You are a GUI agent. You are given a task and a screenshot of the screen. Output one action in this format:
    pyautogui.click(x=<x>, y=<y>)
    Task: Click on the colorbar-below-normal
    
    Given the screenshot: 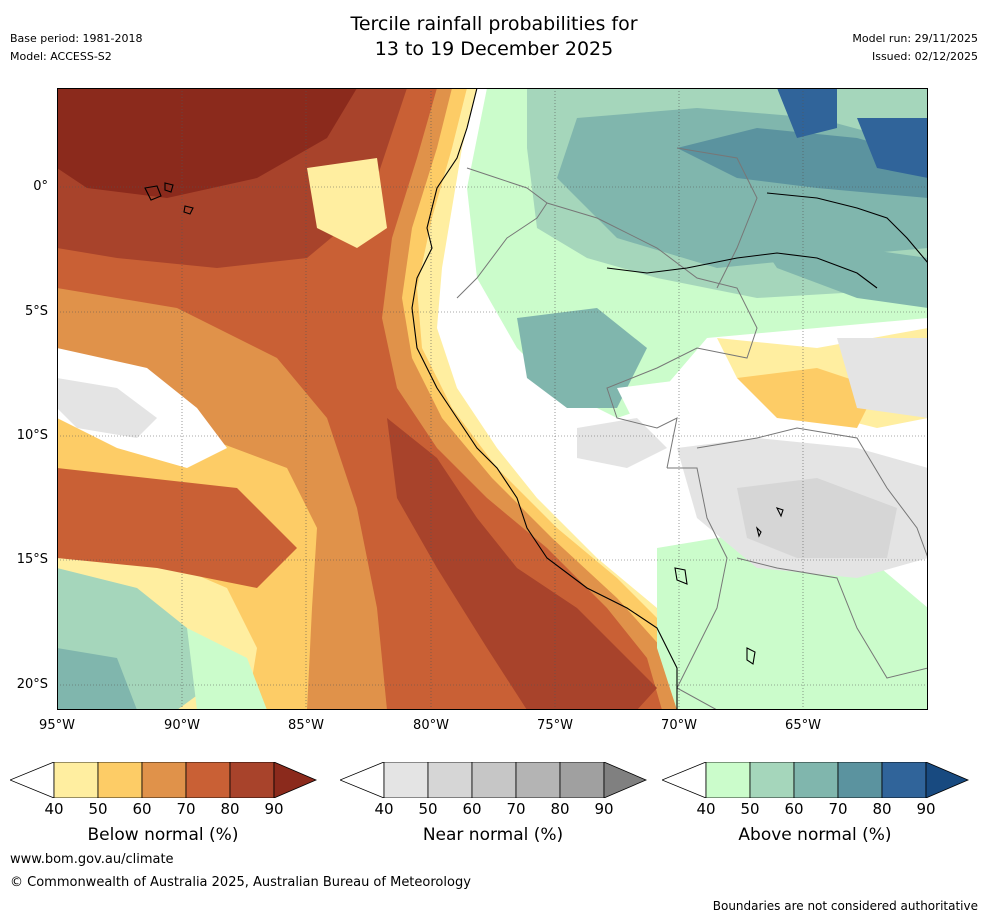 What is the action you would take?
    pyautogui.click(x=164, y=780)
    